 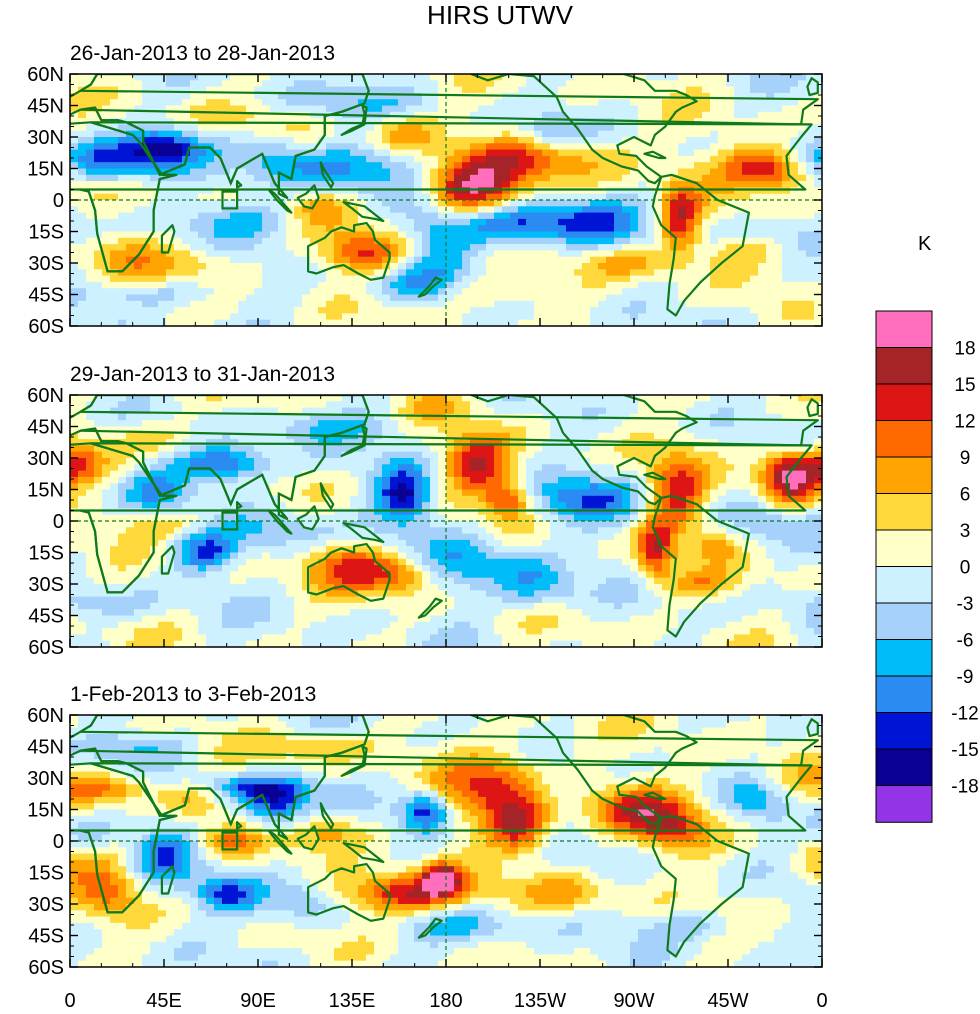 I want to click on panel-1-date-range: 26-Jan-2013 to 28-Jan-2013, so click(x=203, y=53).